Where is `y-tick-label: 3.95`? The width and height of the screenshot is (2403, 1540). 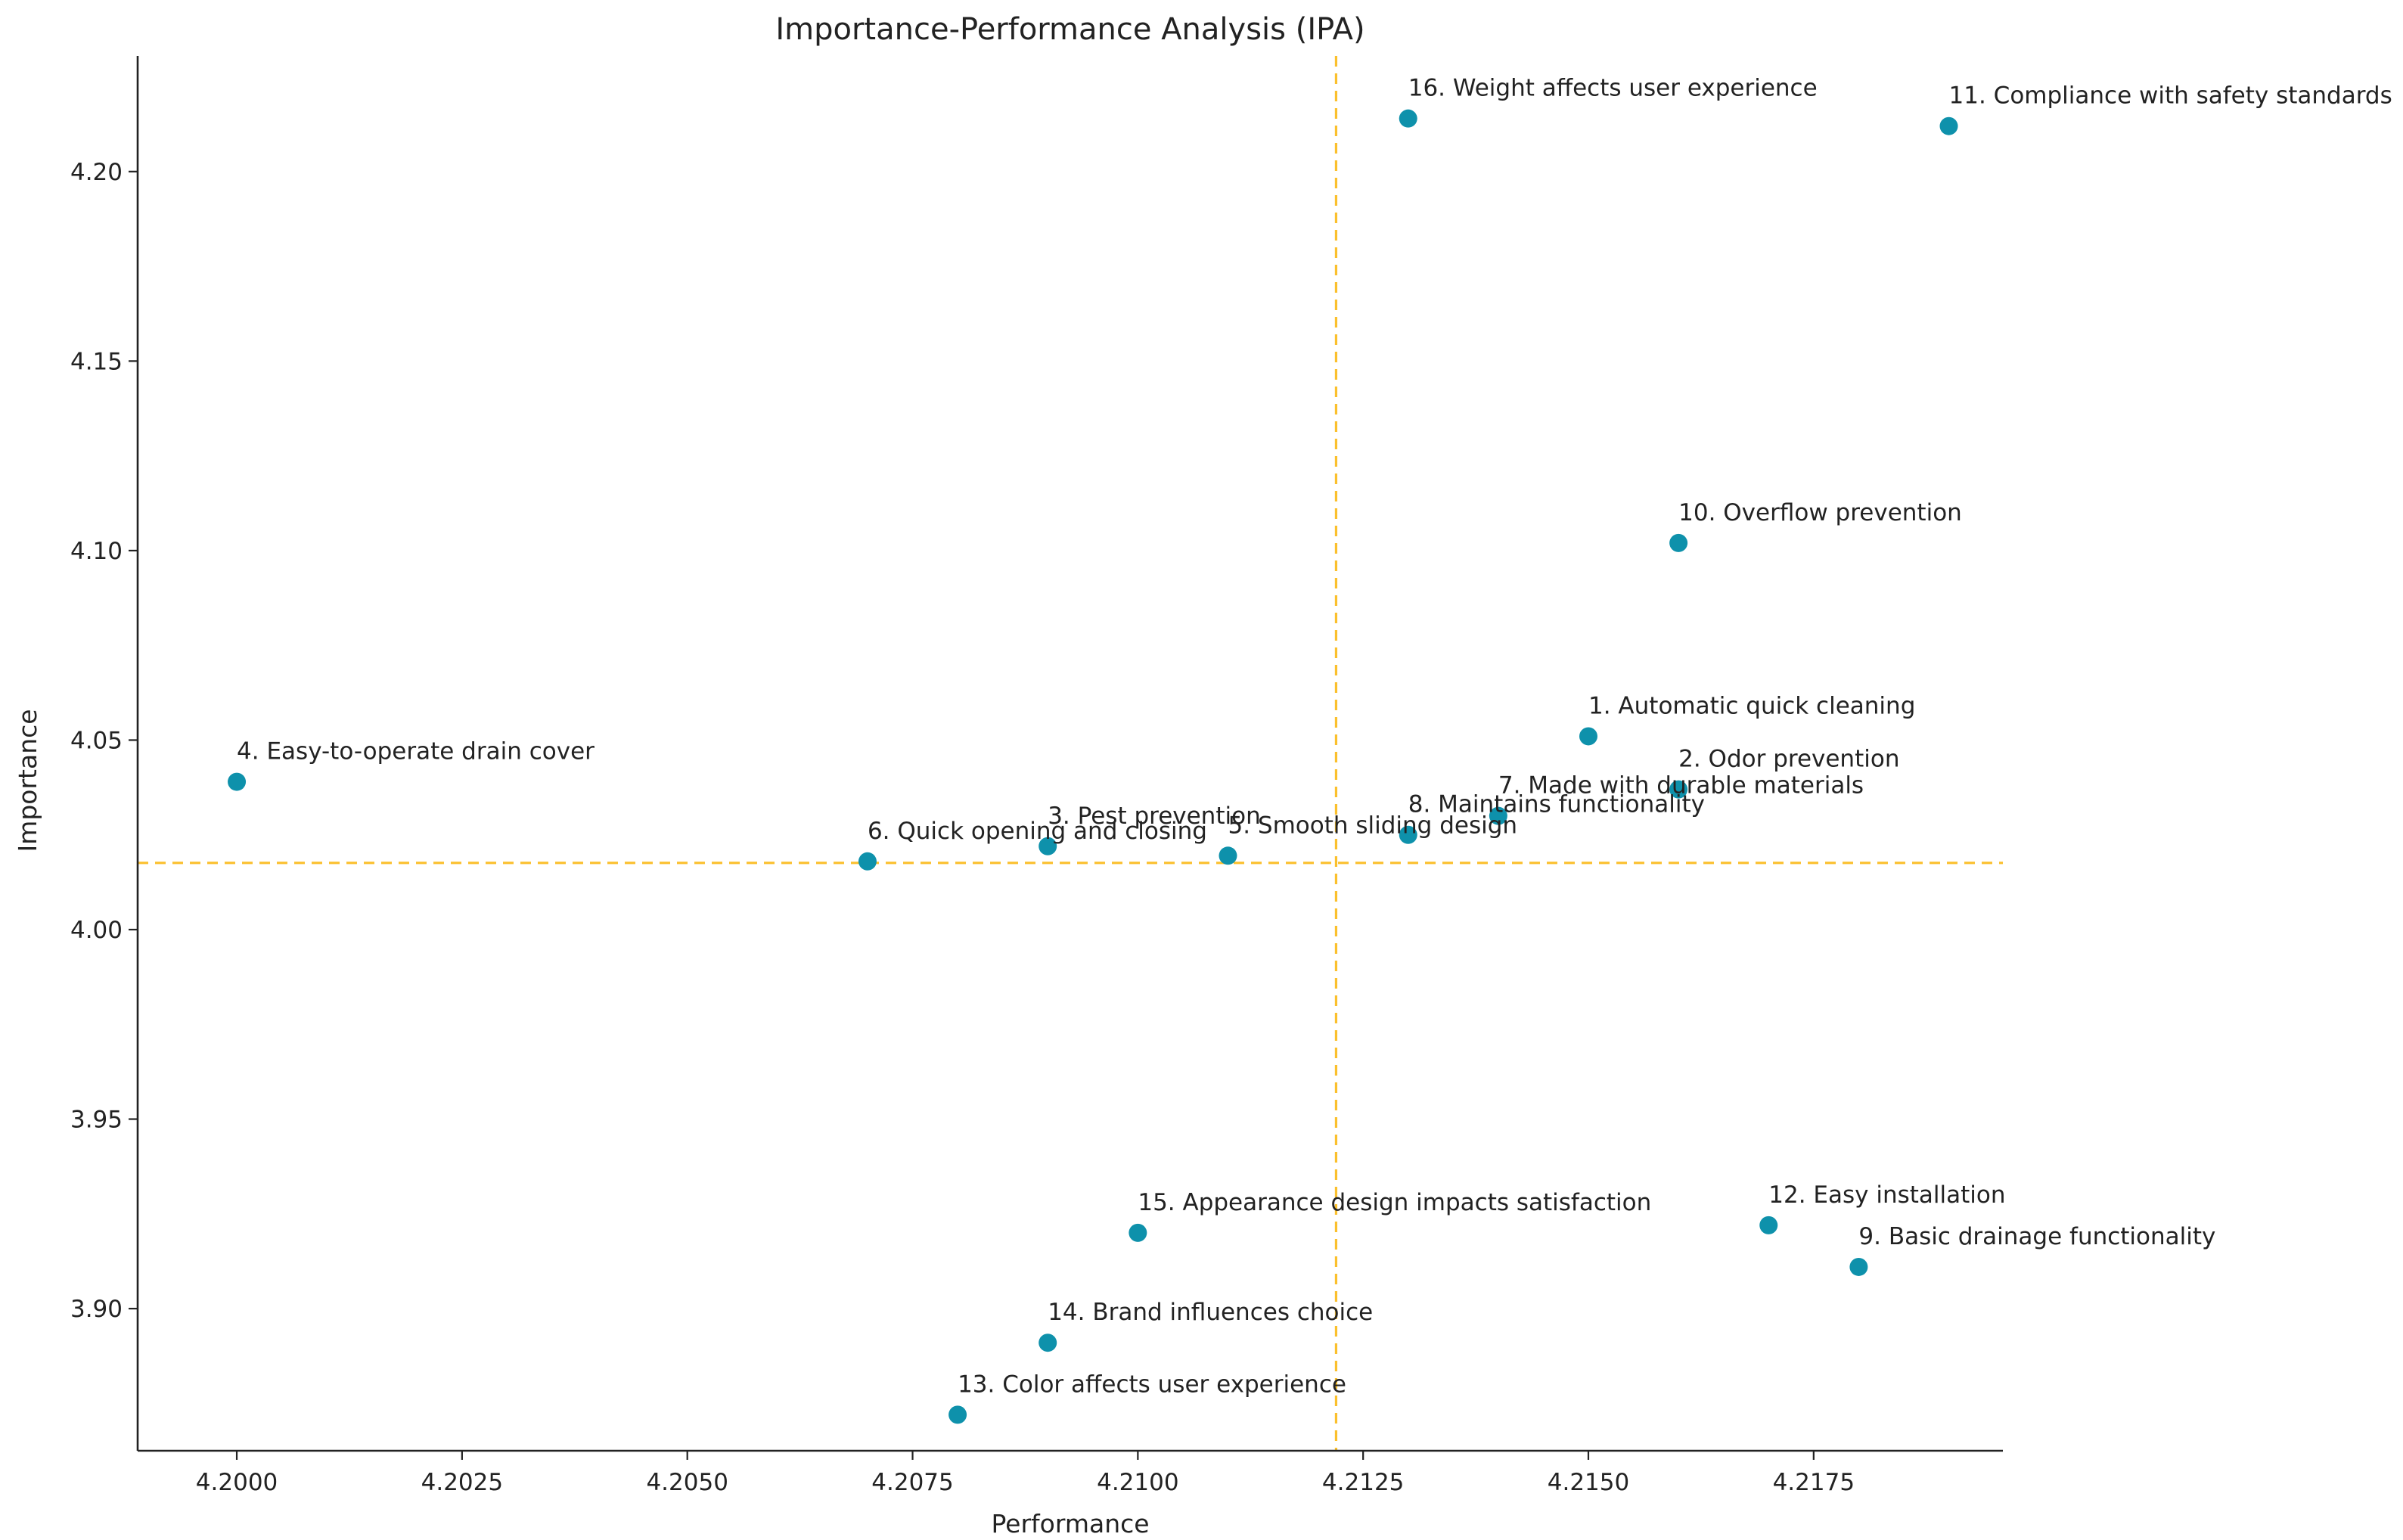 y-tick-label: 3.95 is located at coordinates (96, 1121).